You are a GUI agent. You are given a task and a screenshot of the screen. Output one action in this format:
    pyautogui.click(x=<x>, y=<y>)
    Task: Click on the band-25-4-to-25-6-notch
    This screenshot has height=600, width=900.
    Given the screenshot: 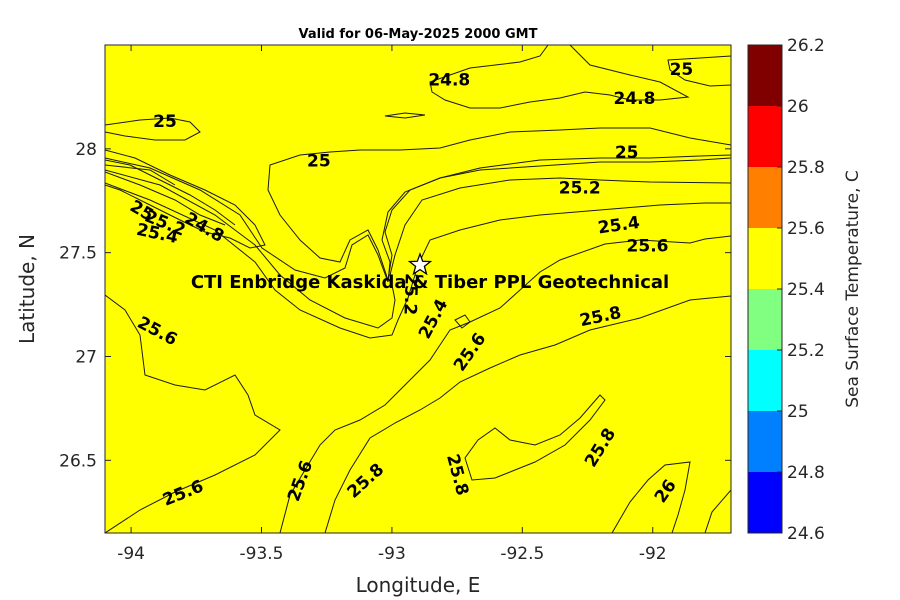 What is the action you would take?
    pyautogui.click(x=462, y=321)
    